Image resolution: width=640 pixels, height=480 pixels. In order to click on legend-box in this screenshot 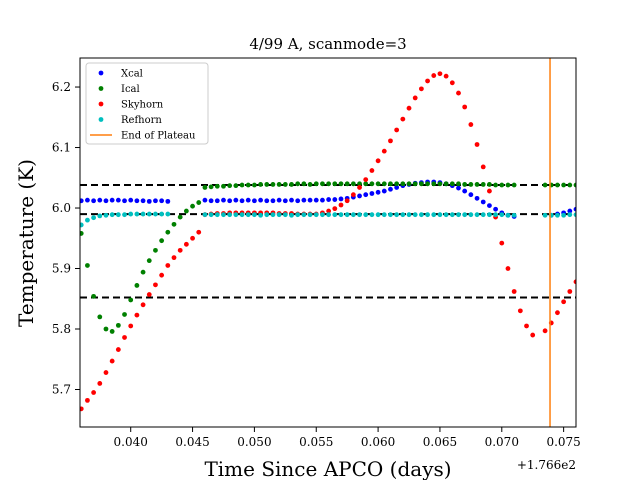, I will do `click(147, 103)`.